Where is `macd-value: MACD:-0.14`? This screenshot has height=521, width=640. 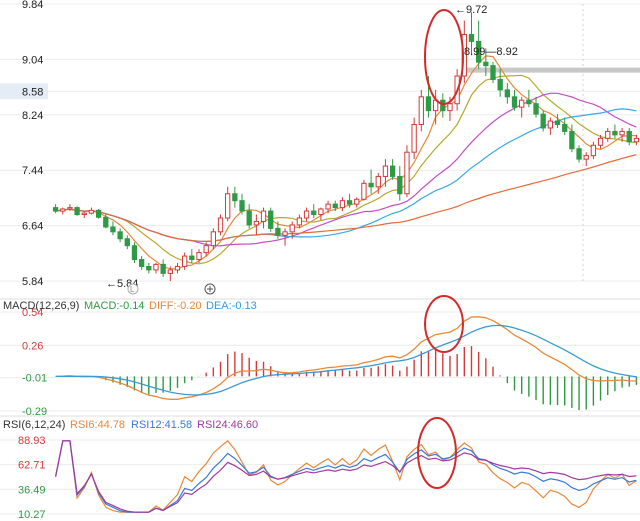 macd-value: MACD:-0.14 is located at coordinates (114, 306).